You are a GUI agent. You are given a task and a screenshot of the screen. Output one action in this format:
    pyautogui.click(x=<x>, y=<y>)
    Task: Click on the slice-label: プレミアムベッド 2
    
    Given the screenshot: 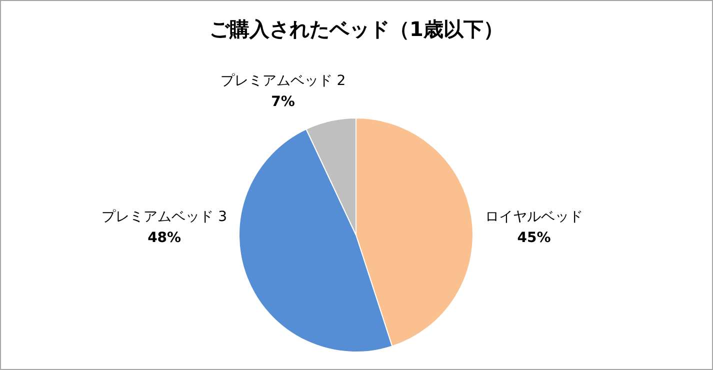 What is the action you would take?
    pyautogui.click(x=283, y=81)
    